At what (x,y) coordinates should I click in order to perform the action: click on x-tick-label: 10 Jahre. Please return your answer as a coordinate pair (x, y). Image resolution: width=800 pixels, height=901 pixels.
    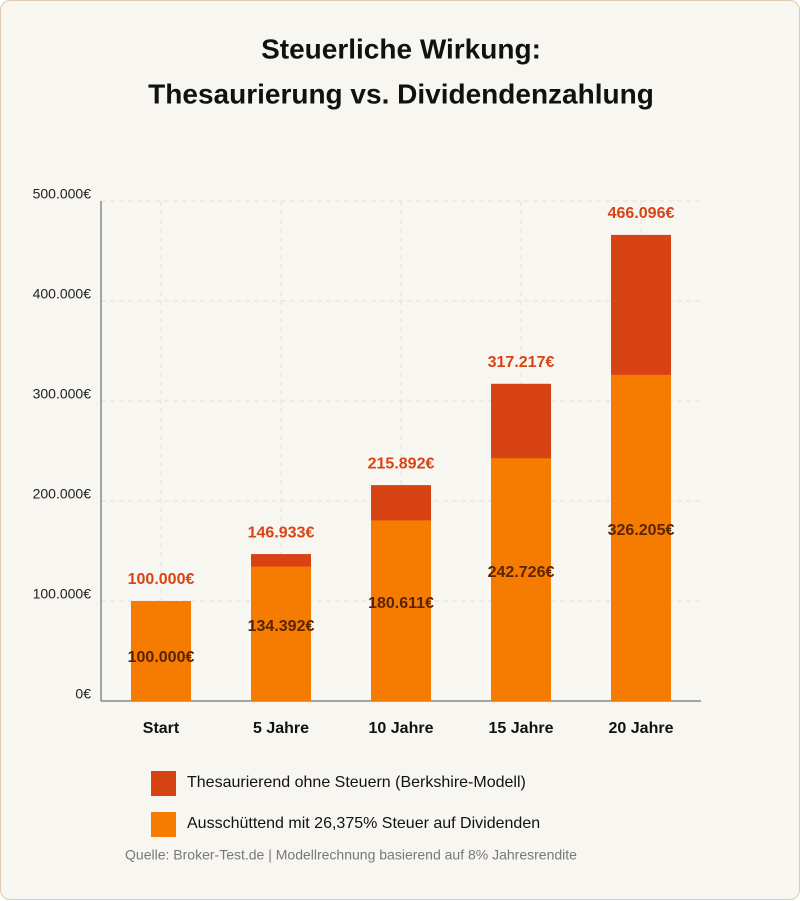
    Looking at the image, I should click on (401, 728).